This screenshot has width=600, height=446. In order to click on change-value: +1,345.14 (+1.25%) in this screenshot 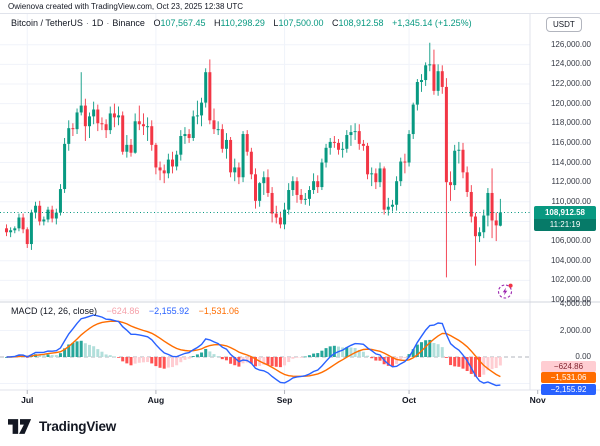, I will do `click(432, 23)`.